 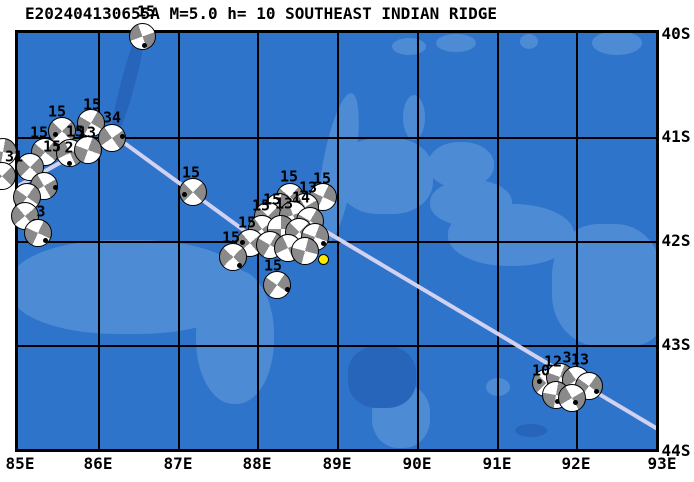 What do you see at coordinates (301, 197) in the screenshot?
I see `depth-label: 14` at bounding box center [301, 197].